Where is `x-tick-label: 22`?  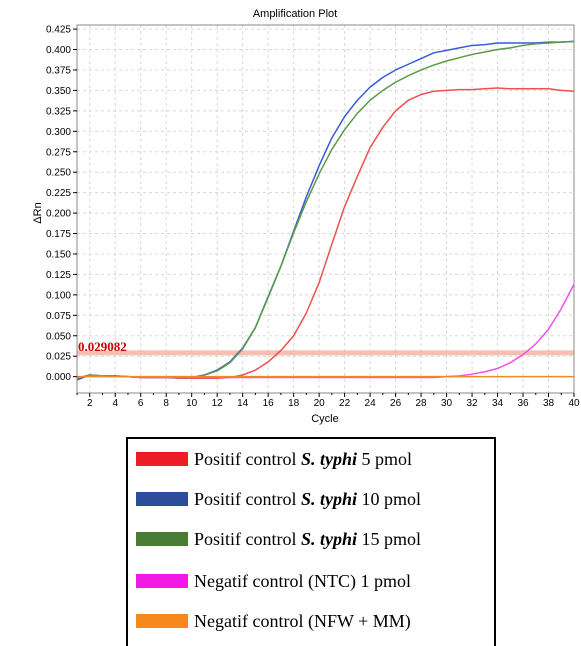
x-tick-label: 22 is located at coordinates (345, 403).